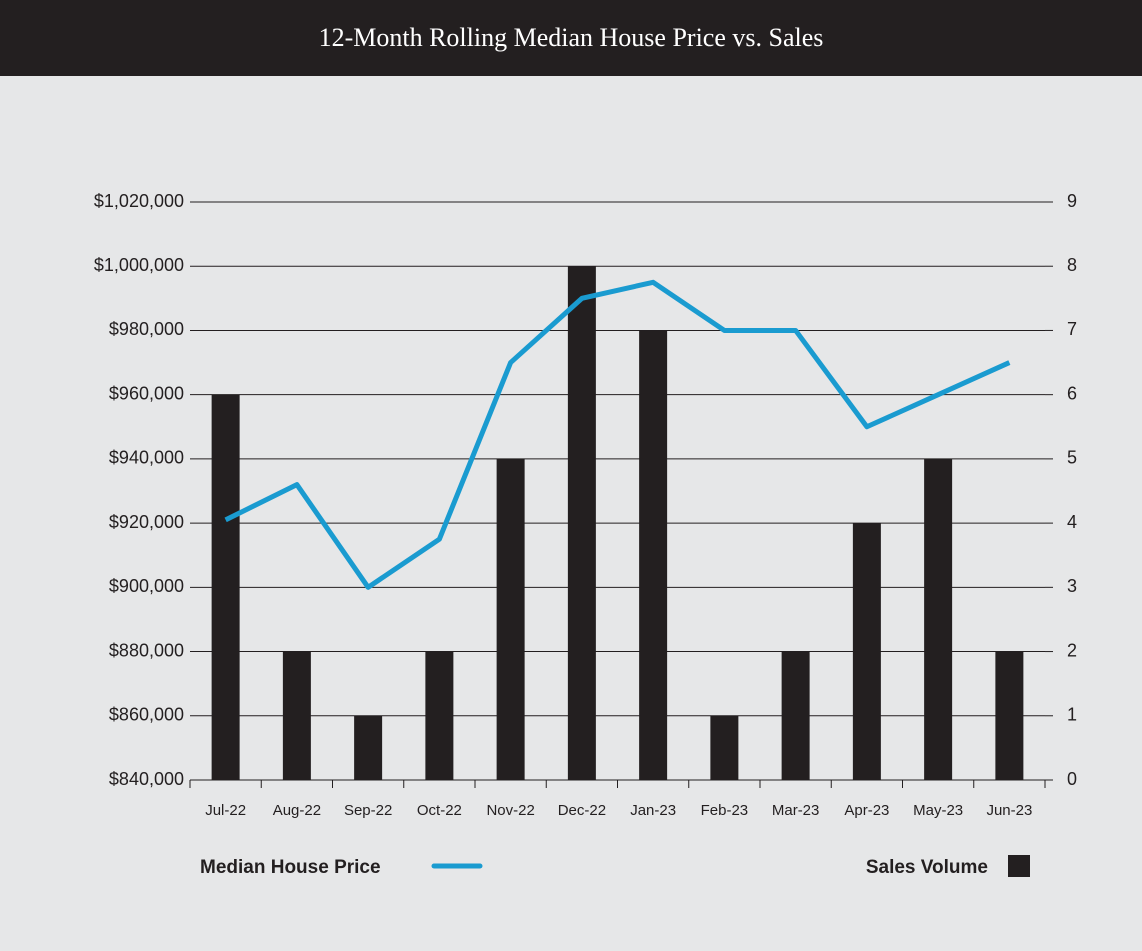  I want to click on y-tick-label: $860,000, so click(146, 715).